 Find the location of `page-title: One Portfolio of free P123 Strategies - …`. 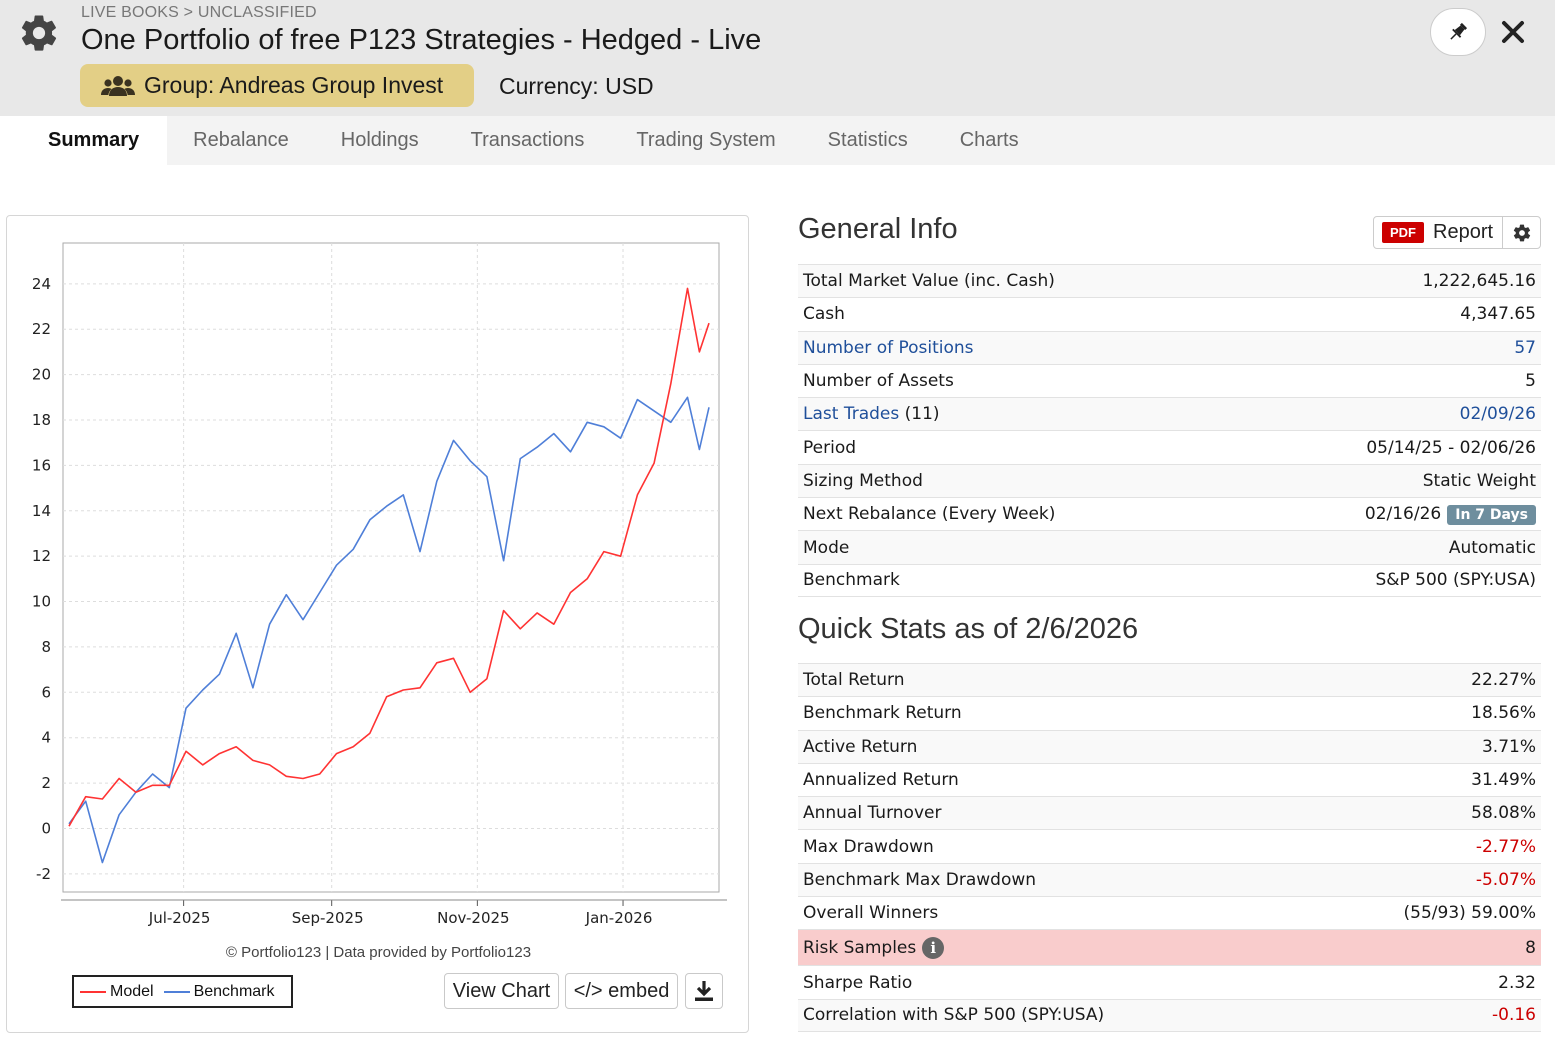

page-title: One Portfolio of free P123 Strategies - … is located at coordinates (421, 40).